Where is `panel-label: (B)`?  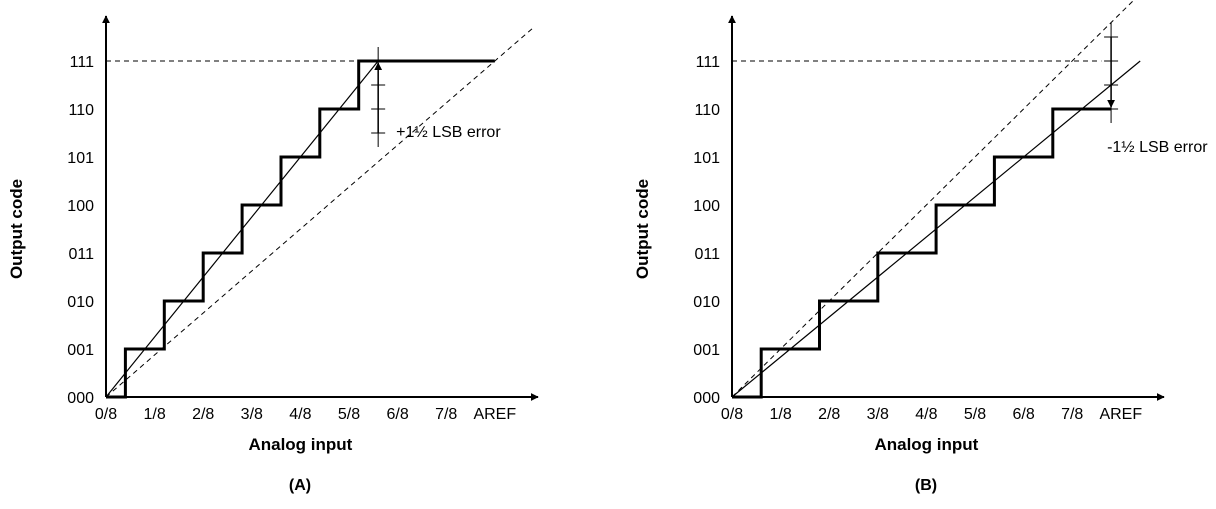 panel-label: (B) is located at coordinates (926, 485).